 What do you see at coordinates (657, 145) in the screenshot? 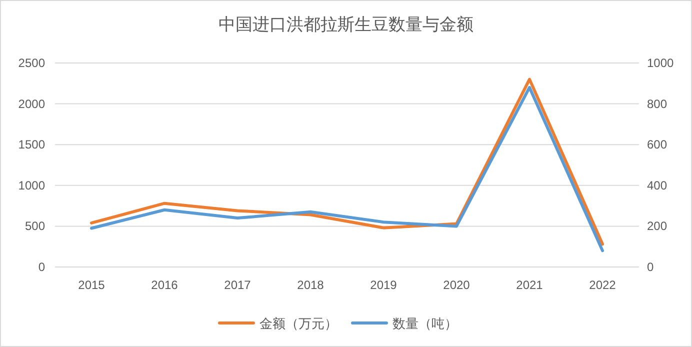
I see `y2-tick-label: 600` at bounding box center [657, 145].